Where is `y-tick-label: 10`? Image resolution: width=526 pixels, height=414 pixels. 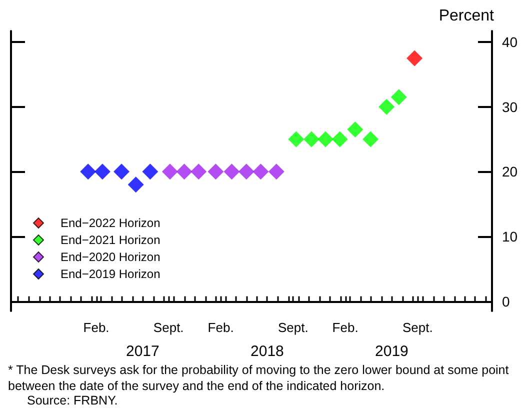
y-tick-label: 10 is located at coordinates (510, 236).